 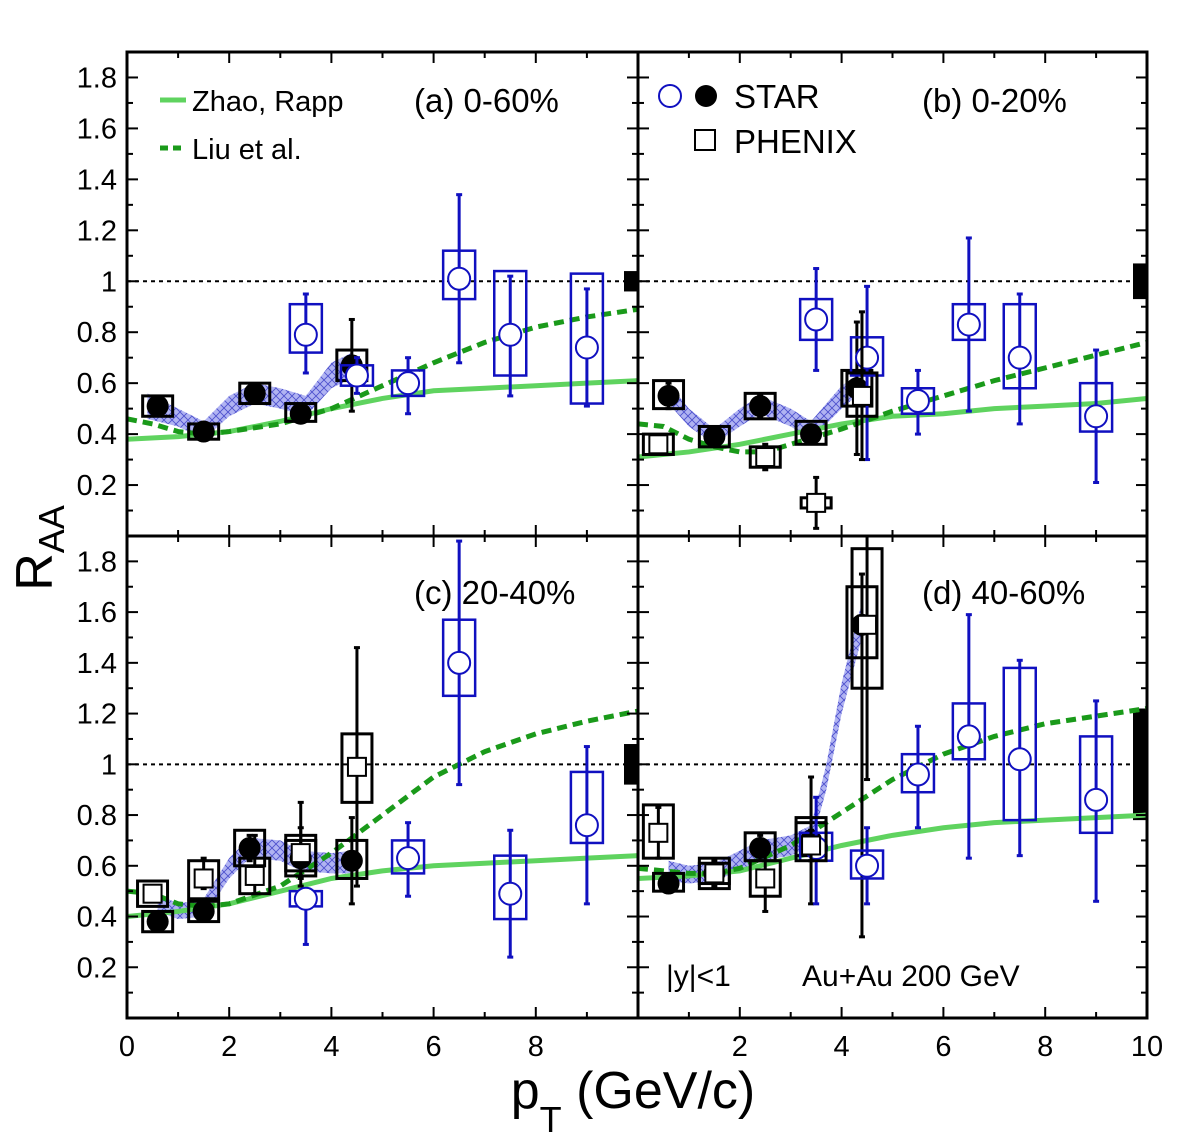 I want to click on y-tick-label: 0.6, so click(x=97, y=867).